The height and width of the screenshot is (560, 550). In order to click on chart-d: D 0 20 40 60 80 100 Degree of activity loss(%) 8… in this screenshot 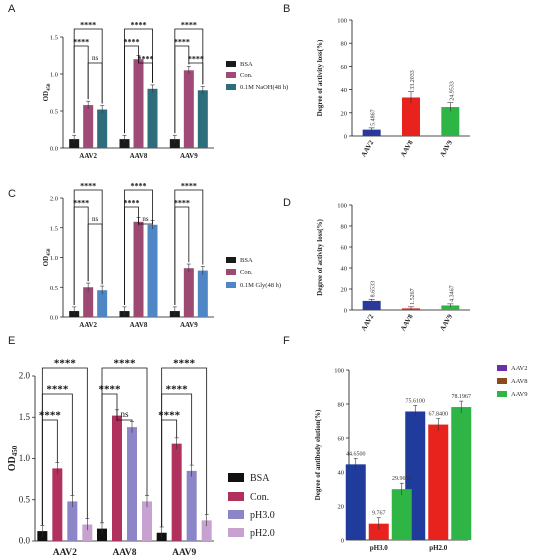, I will do `click(376, 264)`.